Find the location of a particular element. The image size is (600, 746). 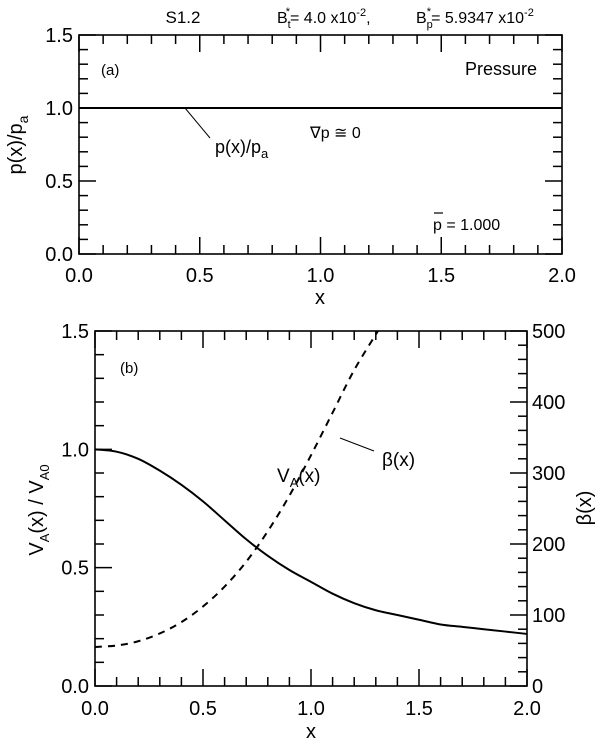

svg-text: 100 is located at coordinates (548, 616).